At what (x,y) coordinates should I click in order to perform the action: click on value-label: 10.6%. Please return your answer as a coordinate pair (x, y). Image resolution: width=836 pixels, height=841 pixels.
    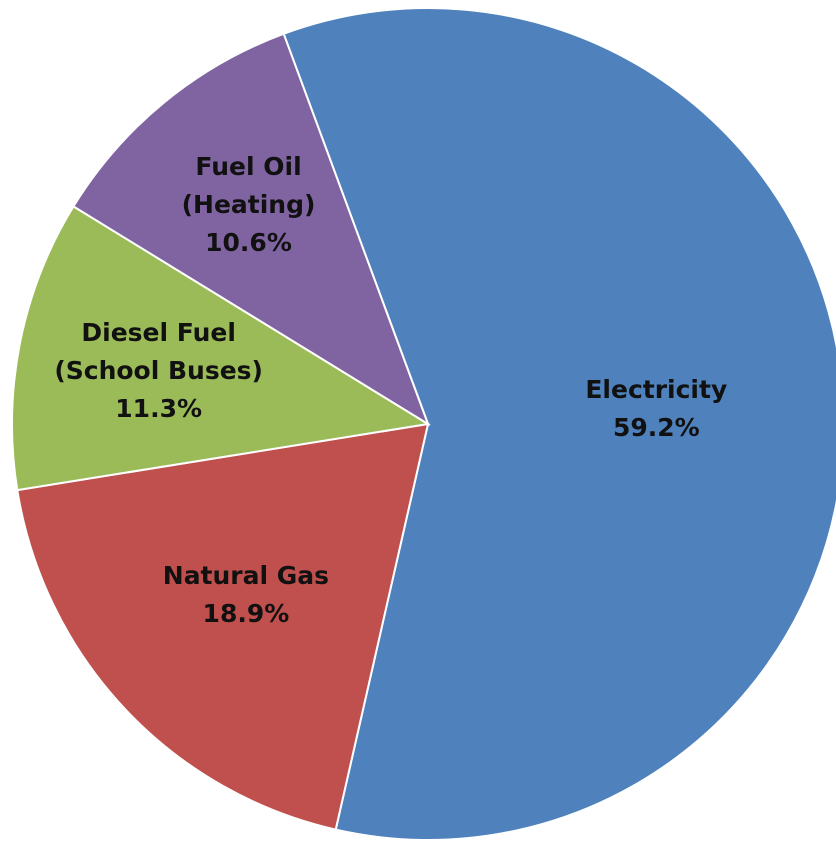
    Looking at the image, I should click on (248, 243).